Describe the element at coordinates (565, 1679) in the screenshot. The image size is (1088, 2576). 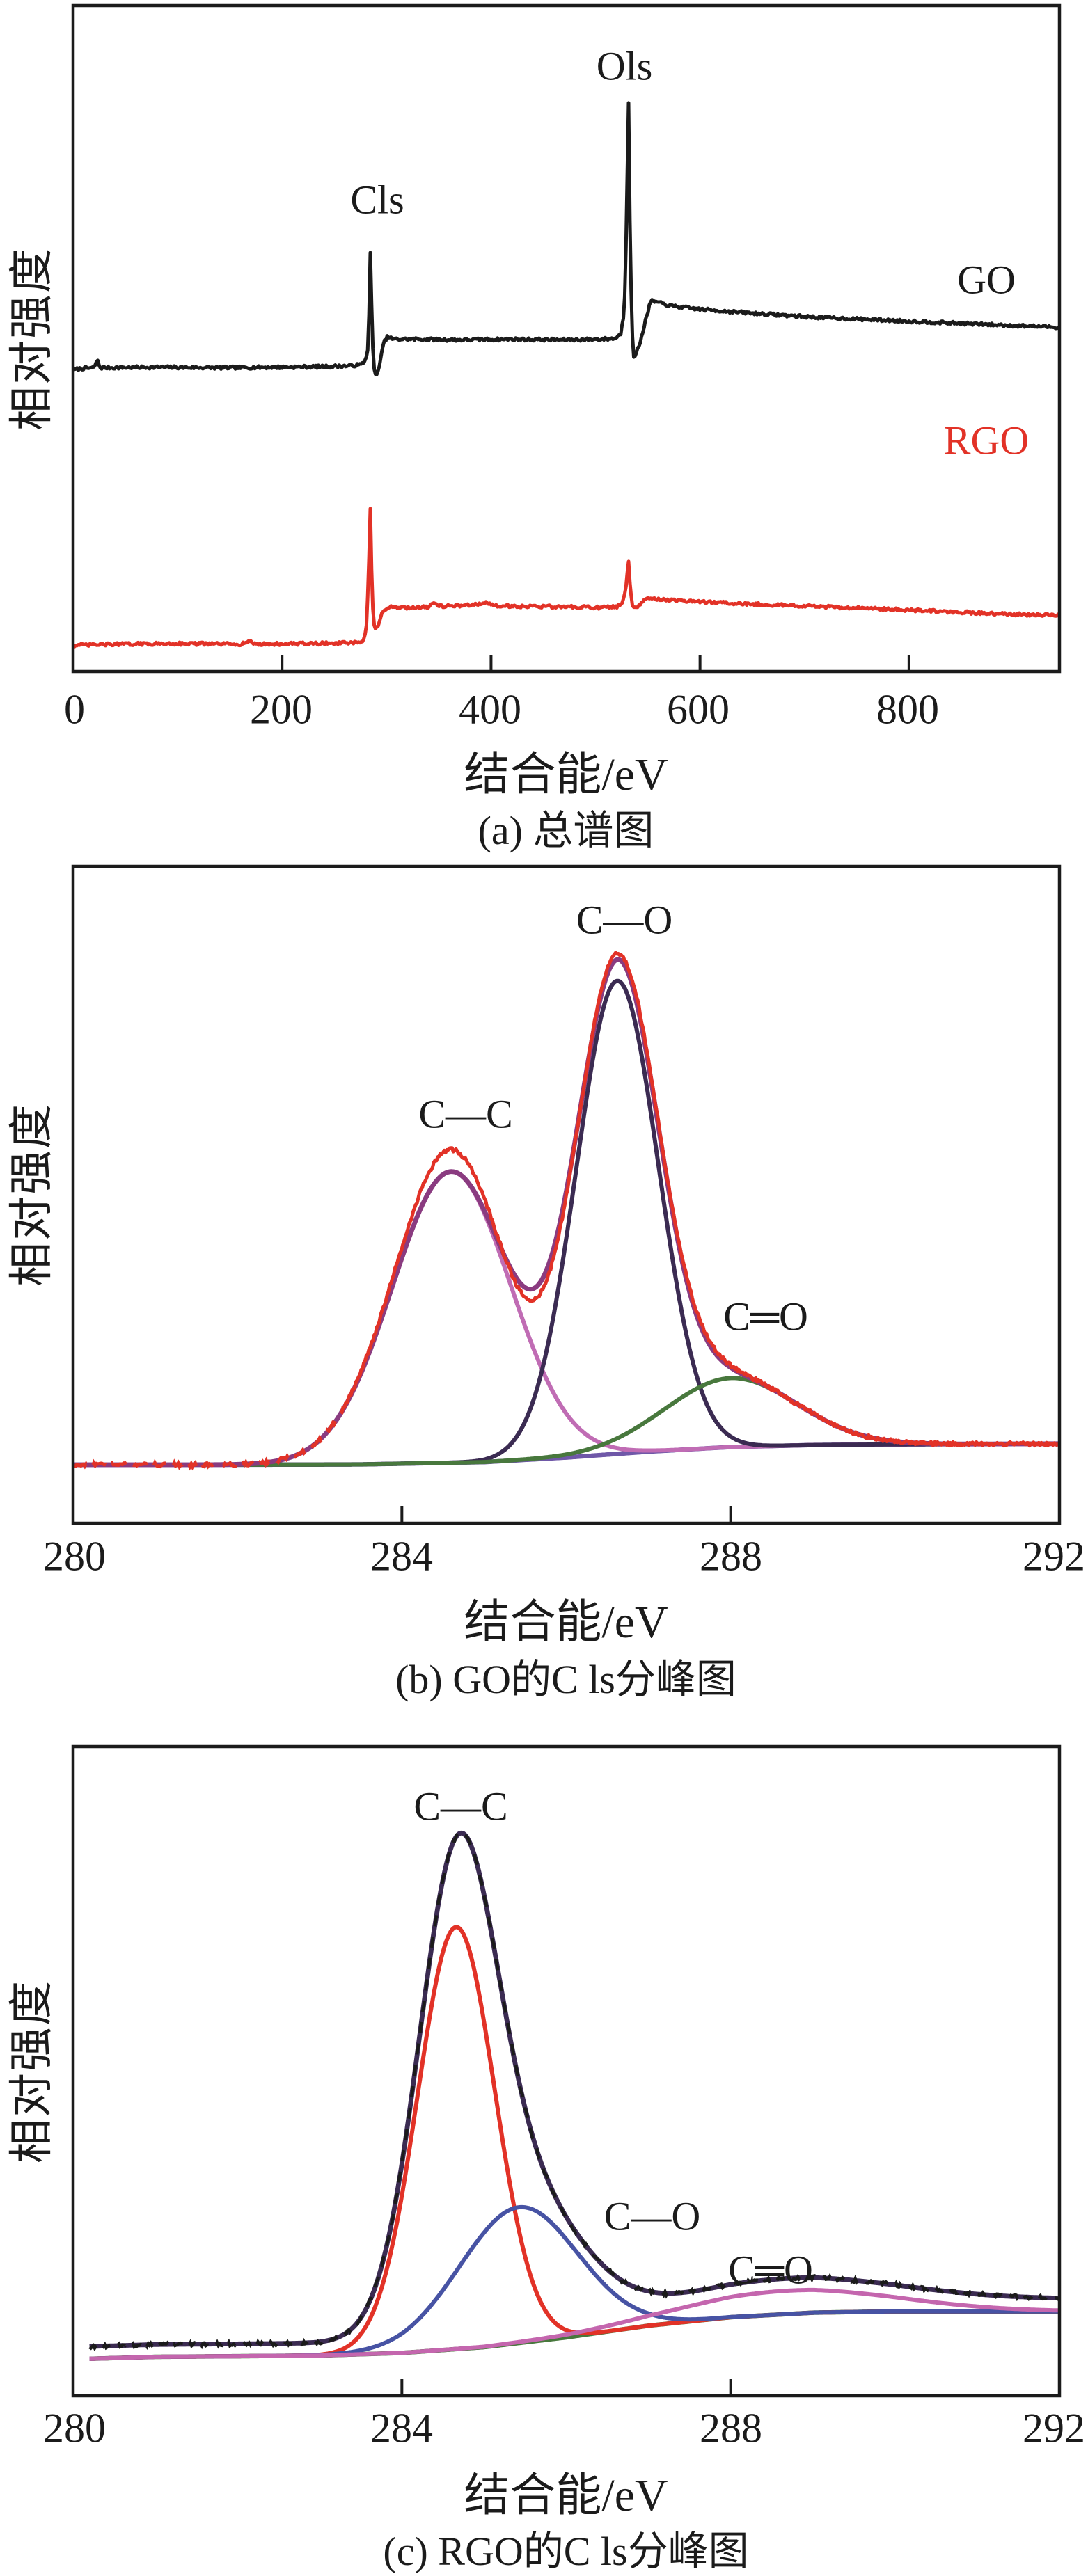
I see `chart-b-caption: (b) GO的C ls分峰图` at that location.